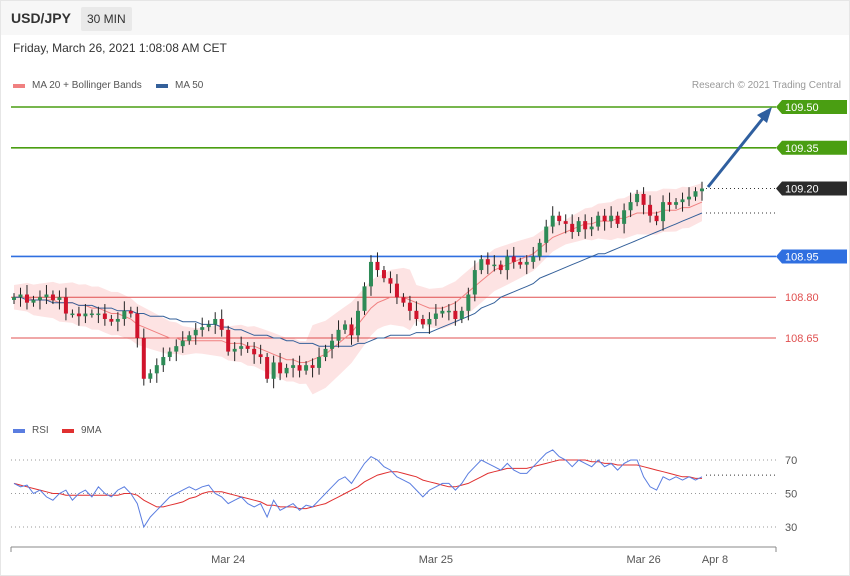  I want to click on rsi-ma-swatch, so click(68, 430).